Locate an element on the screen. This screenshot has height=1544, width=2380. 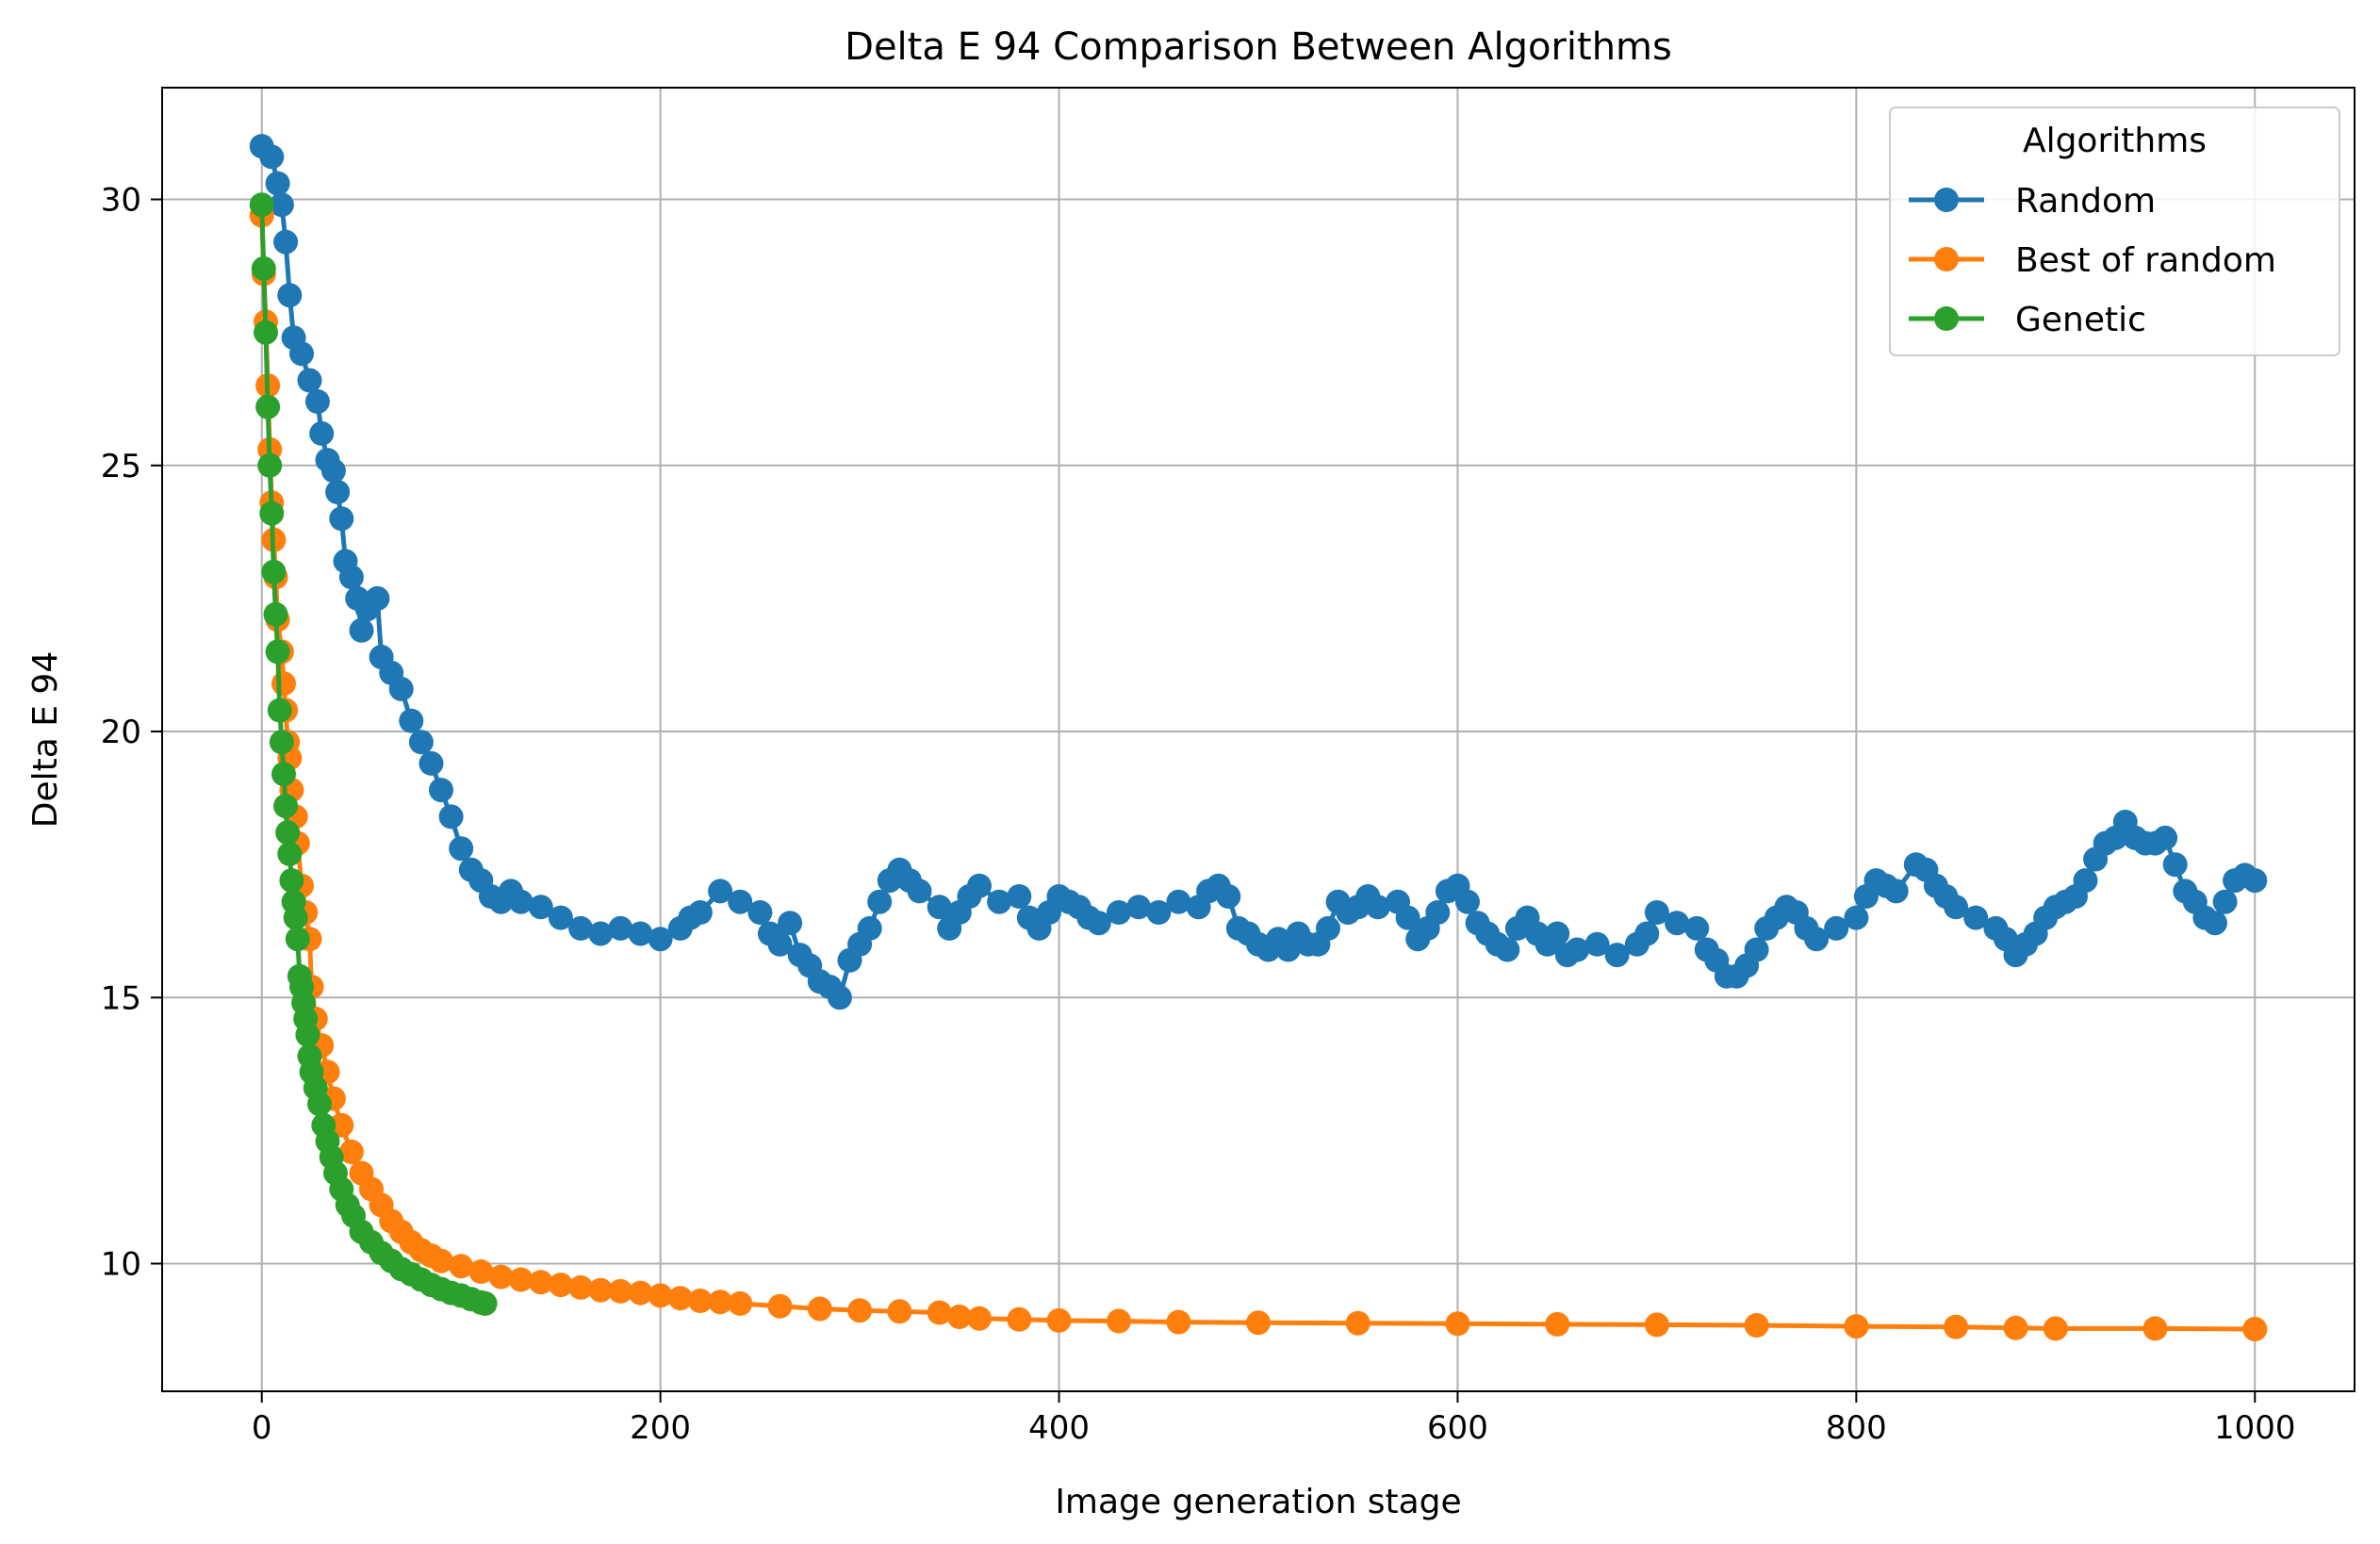
y-tick-label: 30 is located at coordinates (121, 201).